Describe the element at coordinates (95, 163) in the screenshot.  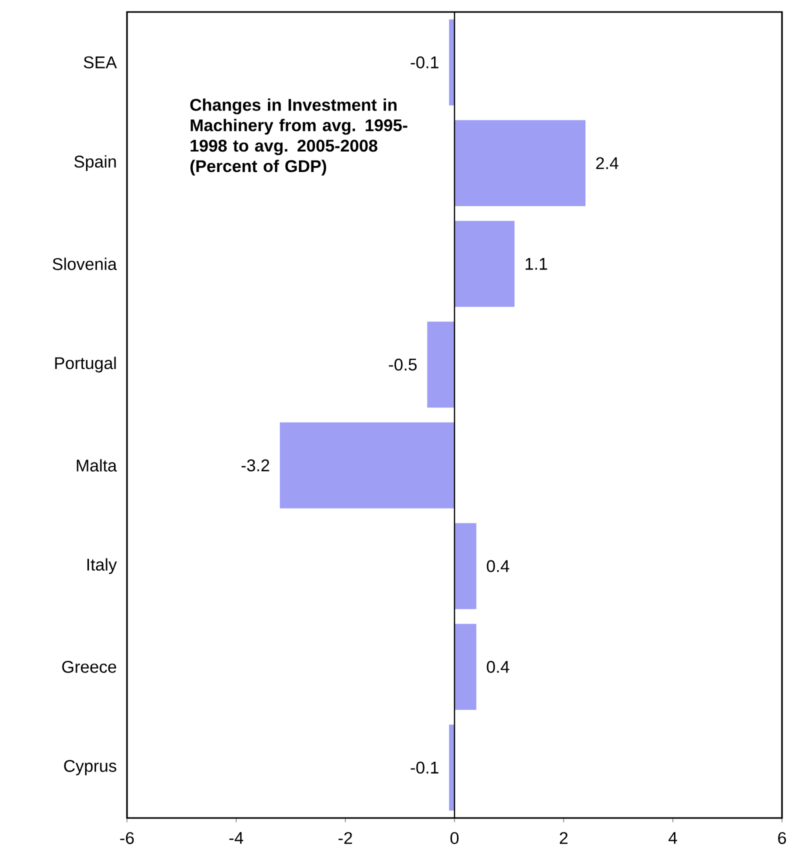
I see `y-tick-label: Spain` at that location.